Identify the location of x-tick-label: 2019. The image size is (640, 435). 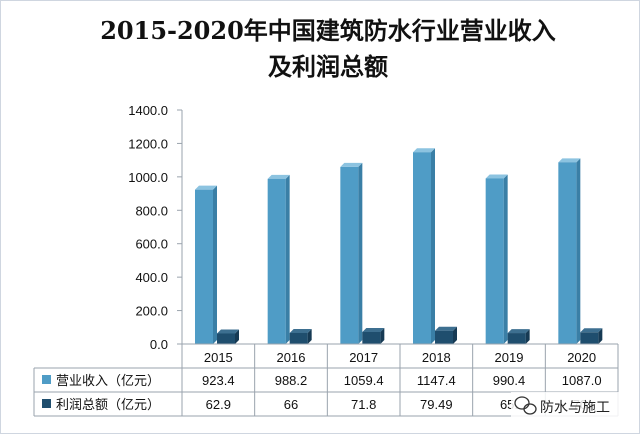
(509, 357).